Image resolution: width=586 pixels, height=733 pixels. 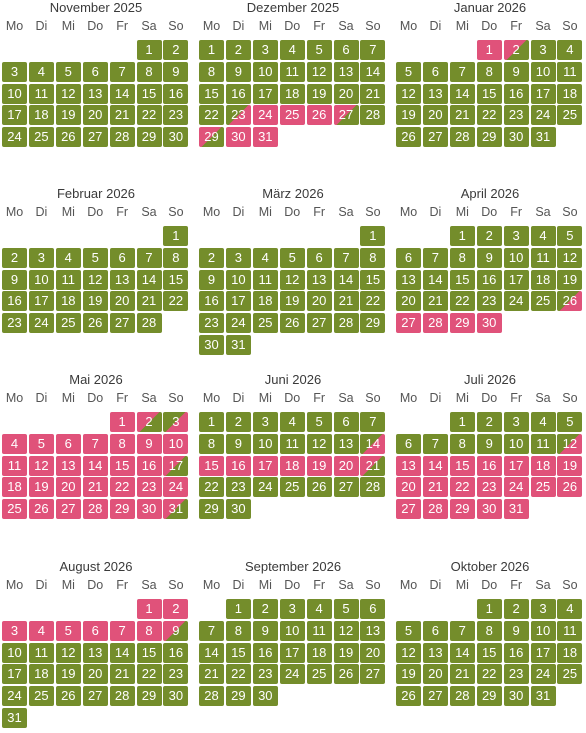 I want to click on calendar-day: 9, so click(x=489, y=257).